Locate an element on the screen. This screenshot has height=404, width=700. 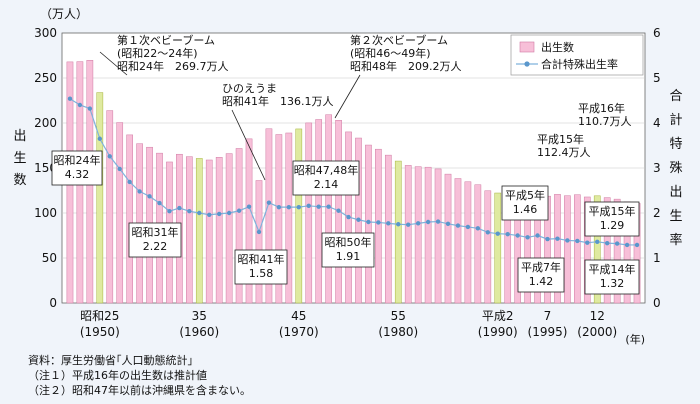
annotation-text: ひのえうま is located at coordinates (249, 88).